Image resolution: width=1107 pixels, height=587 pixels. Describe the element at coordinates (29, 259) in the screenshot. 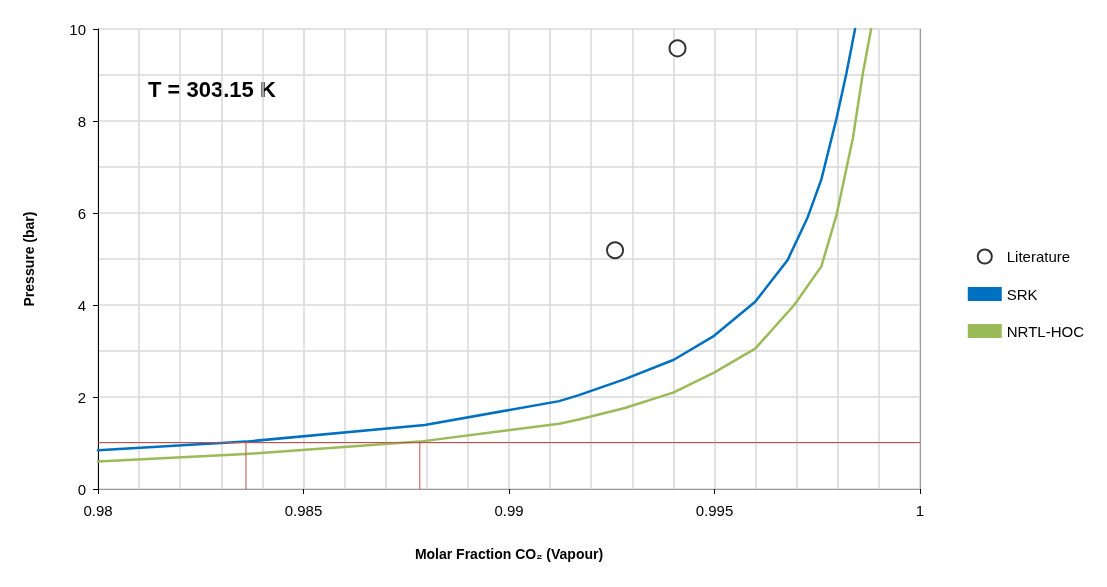

I see `y-axis-title: Pressure (bar)` at that location.